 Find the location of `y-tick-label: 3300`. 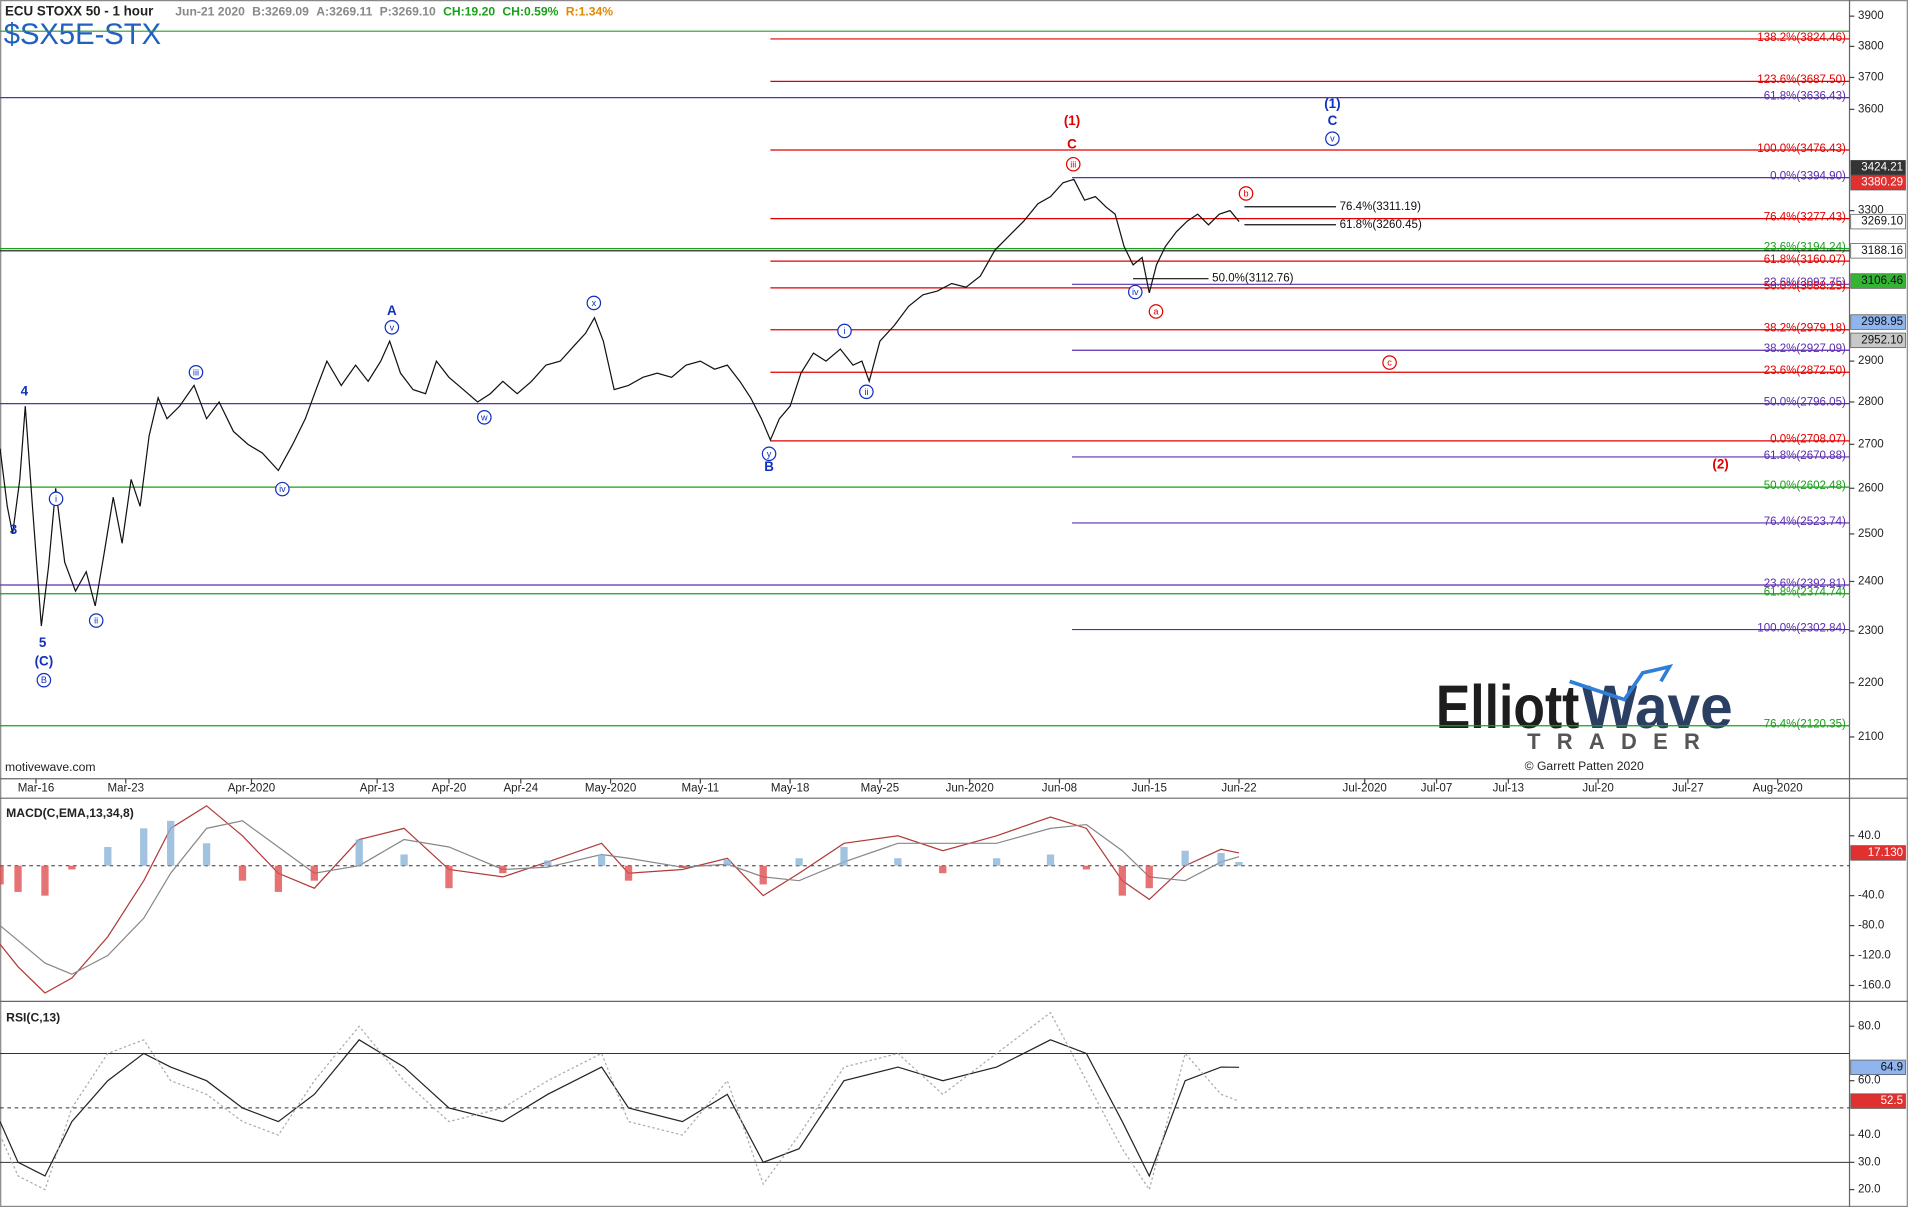

y-tick-label: 3300 is located at coordinates (1871, 211).